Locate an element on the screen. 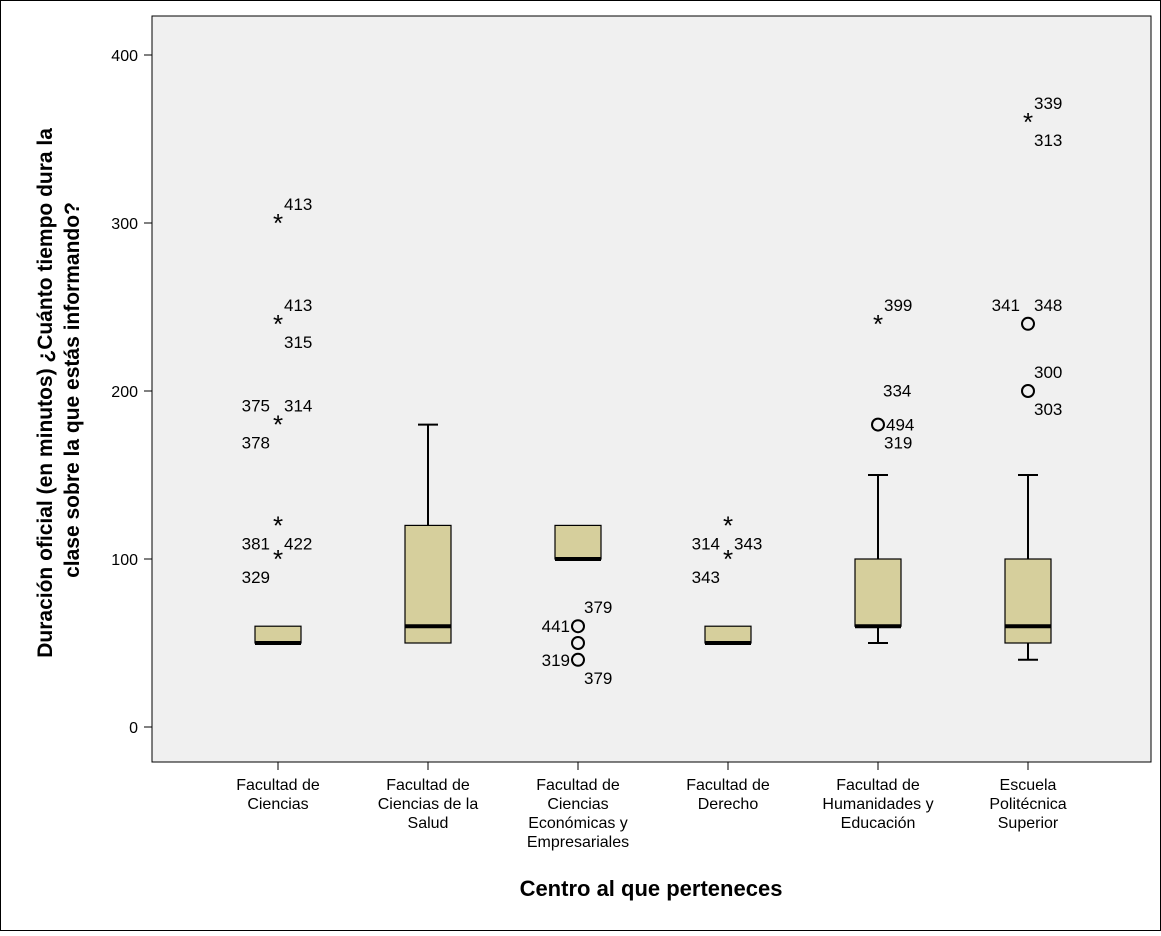  outlier-label: 375 is located at coordinates (256, 406).